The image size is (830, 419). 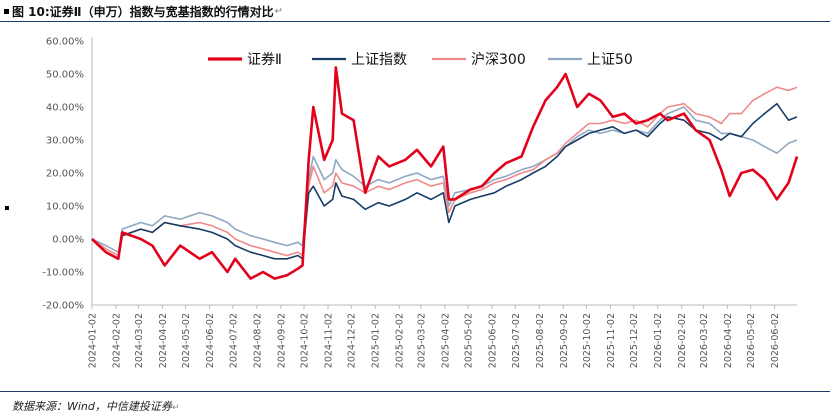 What do you see at coordinates (92, 406) in the screenshot?
I see `source-text: 数据来源：Wind，中信建投证券` at bounding box center [92, 406].